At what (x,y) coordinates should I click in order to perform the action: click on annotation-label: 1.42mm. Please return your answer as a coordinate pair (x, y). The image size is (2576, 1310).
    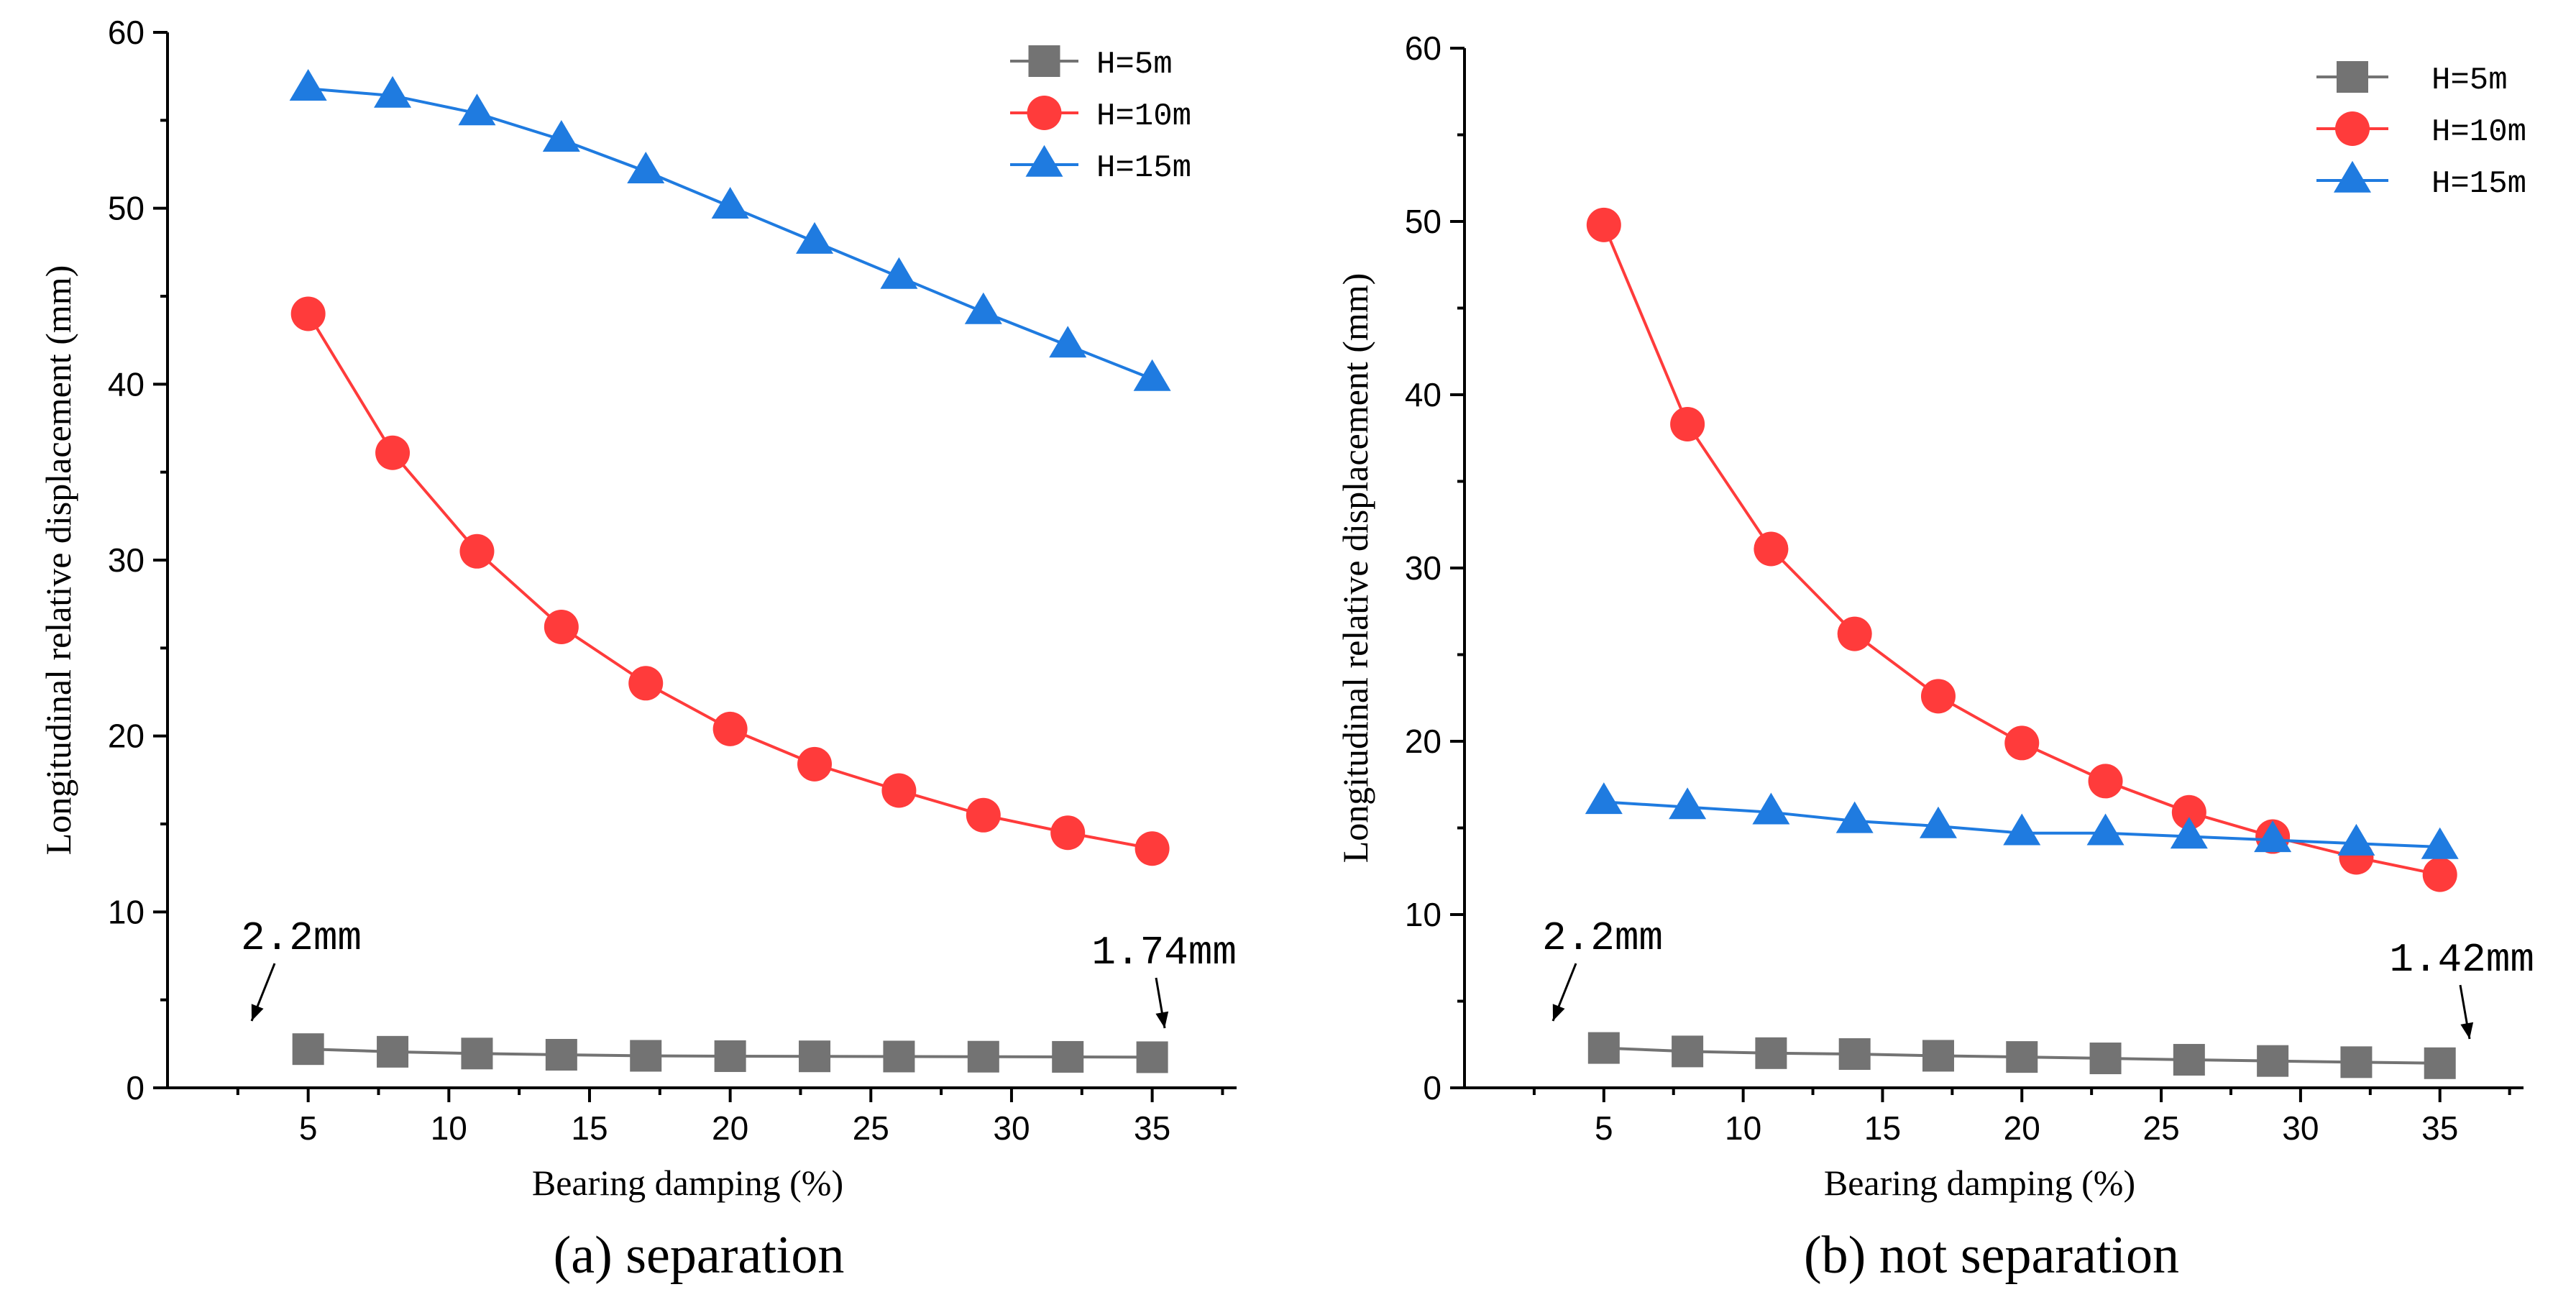
    Looking at the image, I should click on (2461, 960).